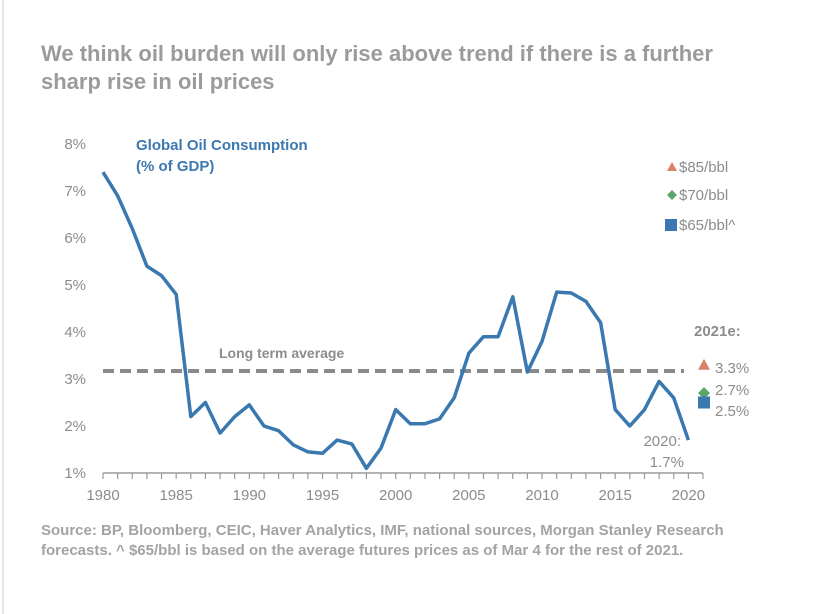 The width and height of the screenshot is (830, 614). I want to click on x-tick-label: 1980, so click(102, 495).